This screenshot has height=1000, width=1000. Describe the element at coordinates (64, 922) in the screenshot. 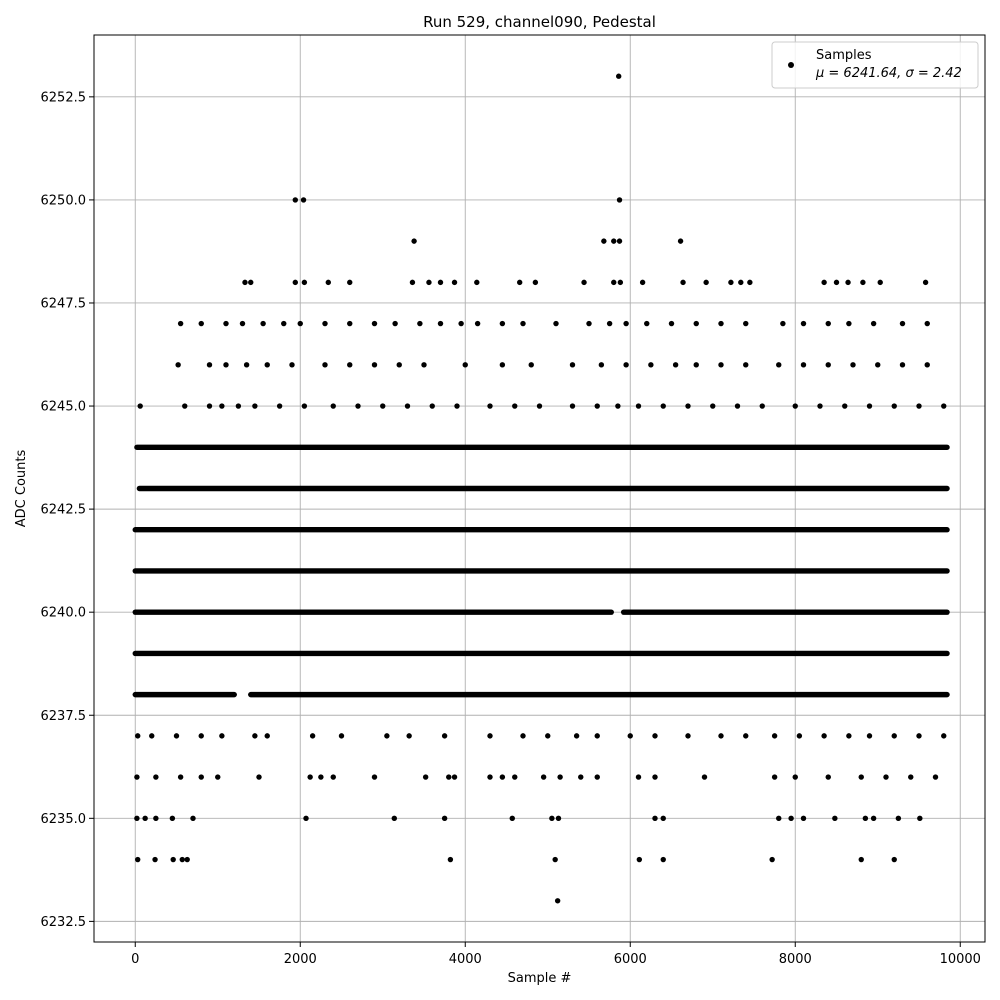

I see `y-tick-label: 6232.5` at that location.